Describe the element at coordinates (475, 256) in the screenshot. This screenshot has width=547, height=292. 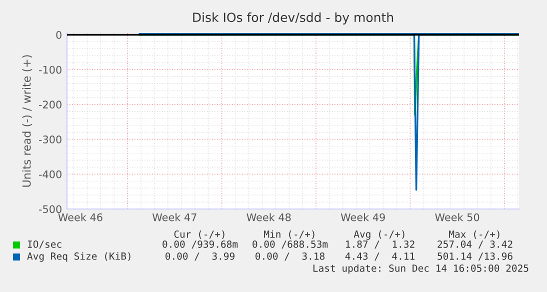
I see `text: 501.14 /13.96` at that location.